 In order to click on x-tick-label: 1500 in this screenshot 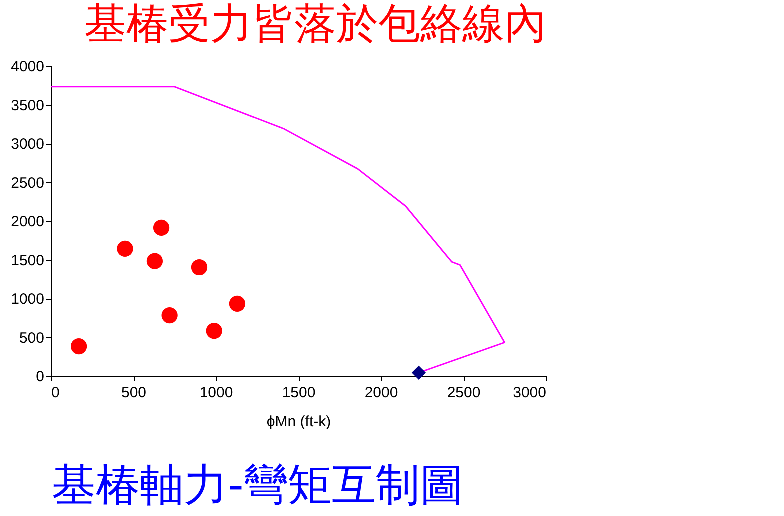, I will do `click(299, 393)`.